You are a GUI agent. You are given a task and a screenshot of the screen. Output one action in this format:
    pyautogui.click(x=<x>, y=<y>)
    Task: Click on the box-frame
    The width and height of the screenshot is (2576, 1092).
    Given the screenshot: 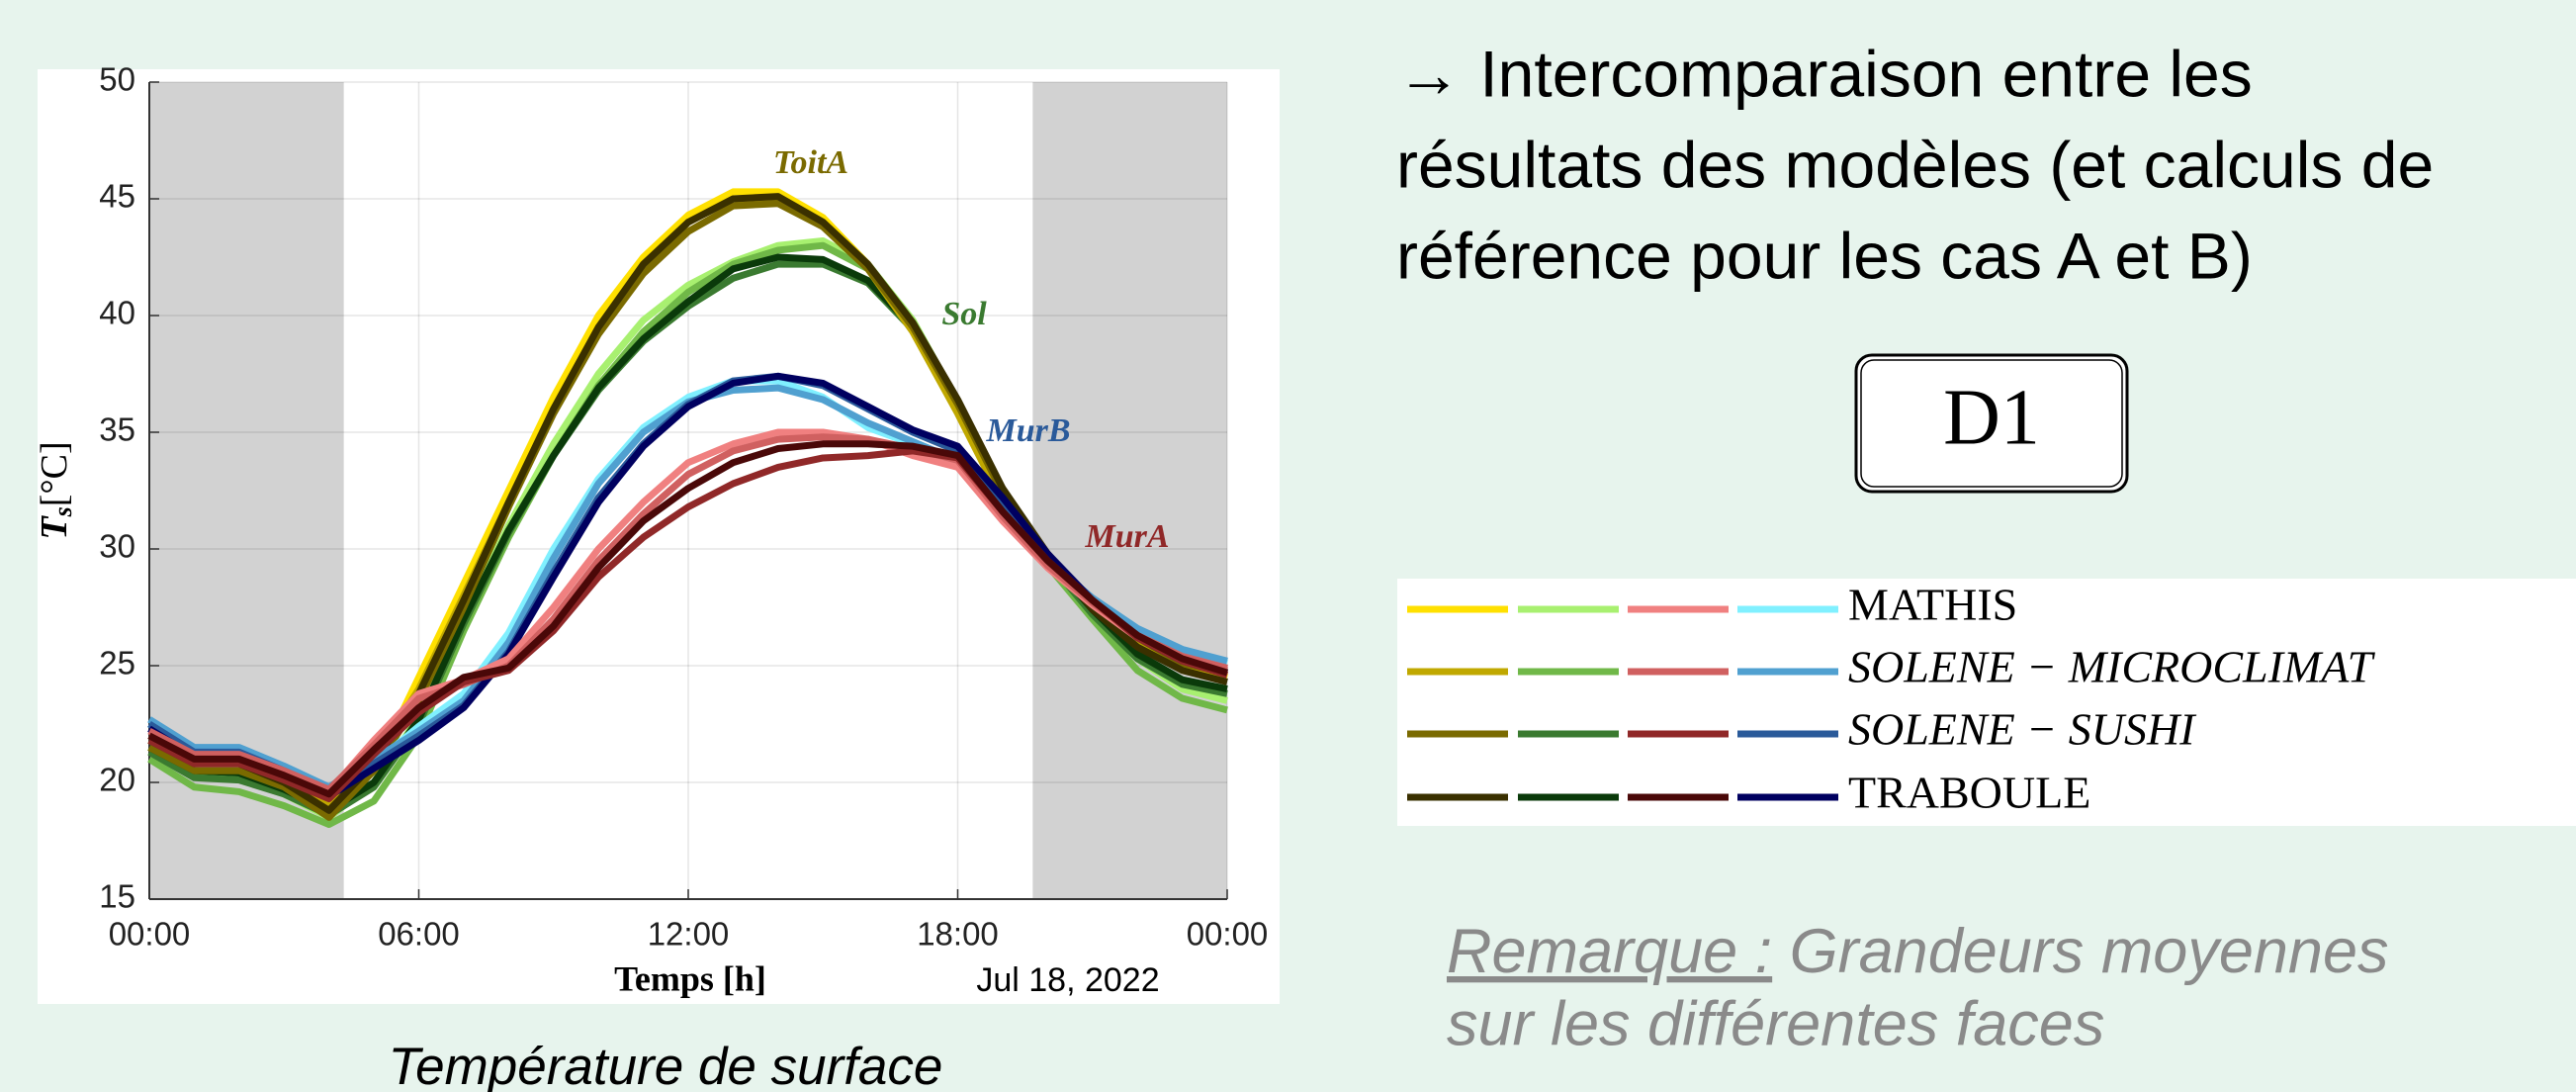 What is the action you would take?
    pyautogui.click(x=1991, y=423)
    